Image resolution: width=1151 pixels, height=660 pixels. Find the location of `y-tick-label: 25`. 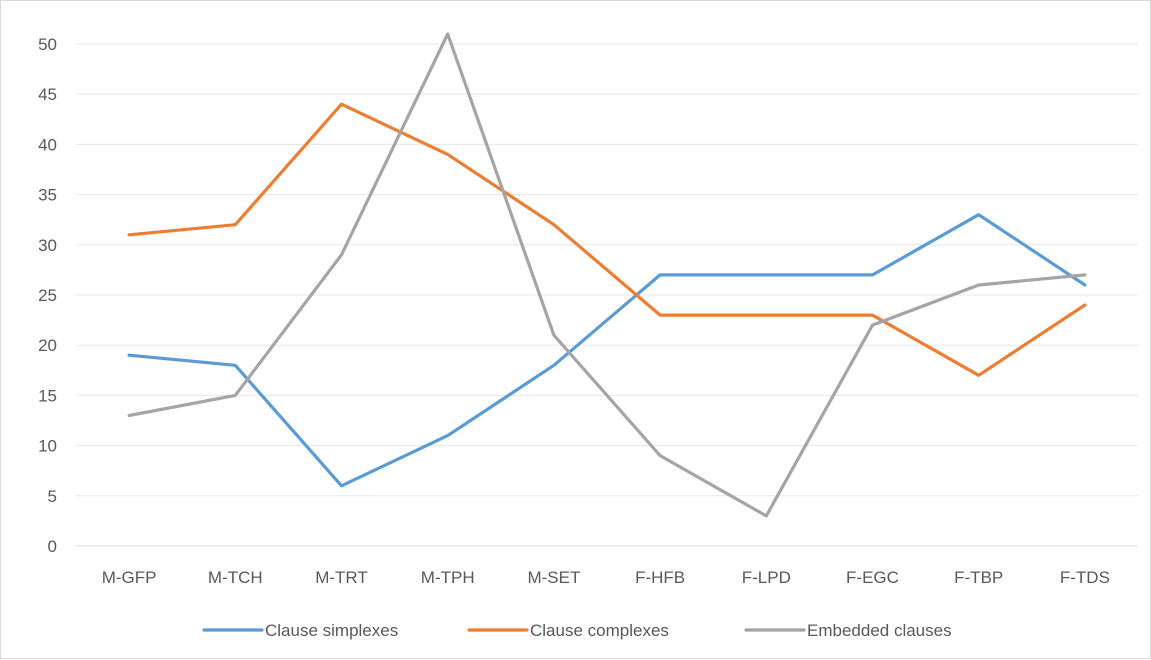

y-tick-label: 25 is located at coordinates (47, 295).